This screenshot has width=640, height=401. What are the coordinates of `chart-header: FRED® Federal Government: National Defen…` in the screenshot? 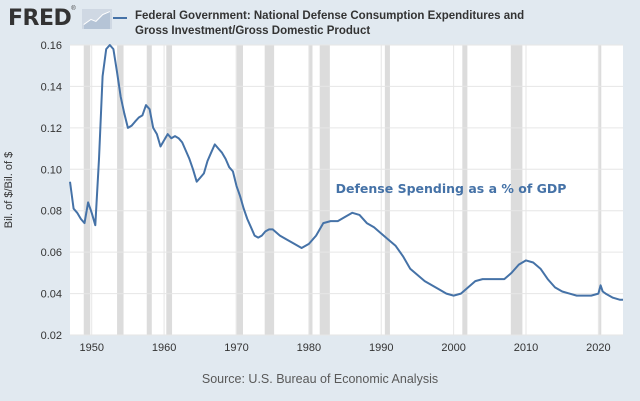 It's located at (320, 22).